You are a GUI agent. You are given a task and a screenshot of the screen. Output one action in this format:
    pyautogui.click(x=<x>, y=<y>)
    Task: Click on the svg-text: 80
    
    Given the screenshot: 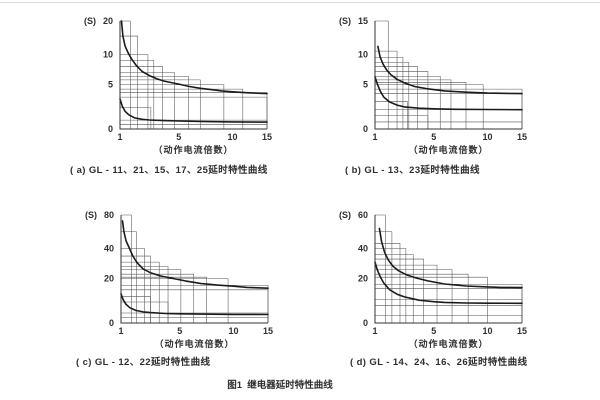 What is the action you would take?
    pyautogui.click(x=109, y=215)
    